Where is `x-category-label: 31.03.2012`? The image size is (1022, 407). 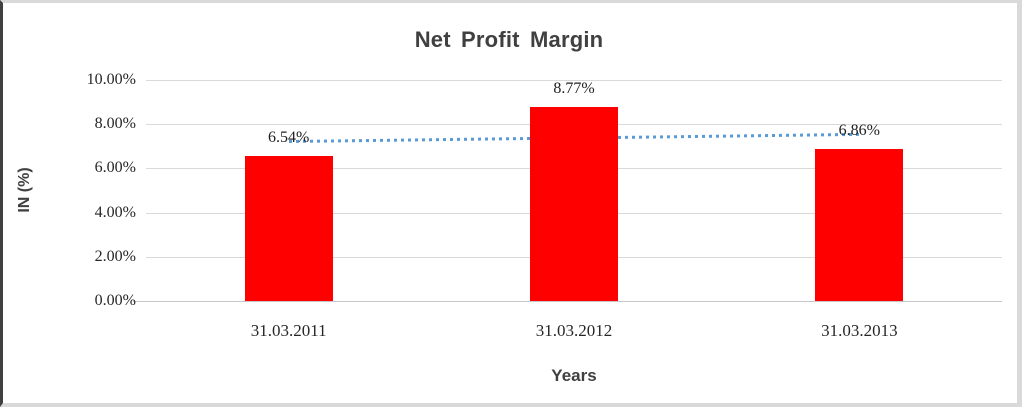 x-category-label: 31.03.2012 is located at coordinates (574, 330).